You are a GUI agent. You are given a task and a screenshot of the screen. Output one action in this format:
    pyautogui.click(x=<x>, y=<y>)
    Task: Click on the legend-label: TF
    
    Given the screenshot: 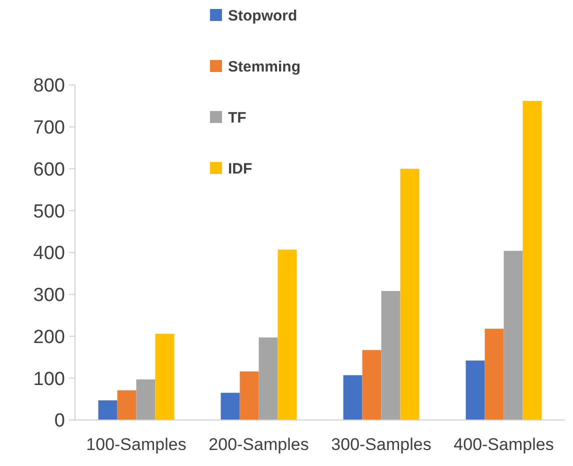 What is the action you would take?
    pyautogui.click(x=237, y=117)
    